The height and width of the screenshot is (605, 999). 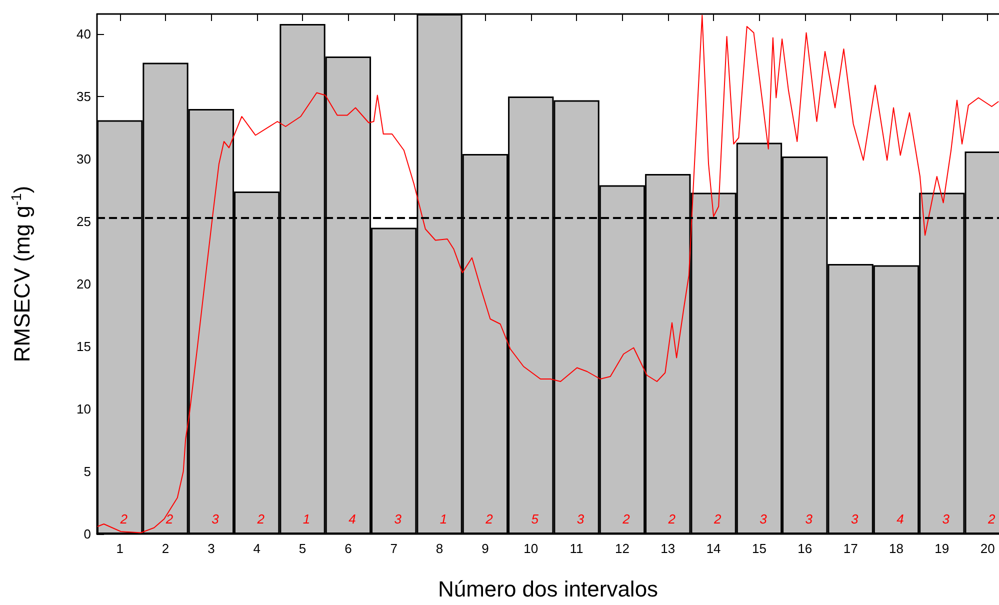 I want to click on y-tick-label: 15, so click(x=83, y=346).